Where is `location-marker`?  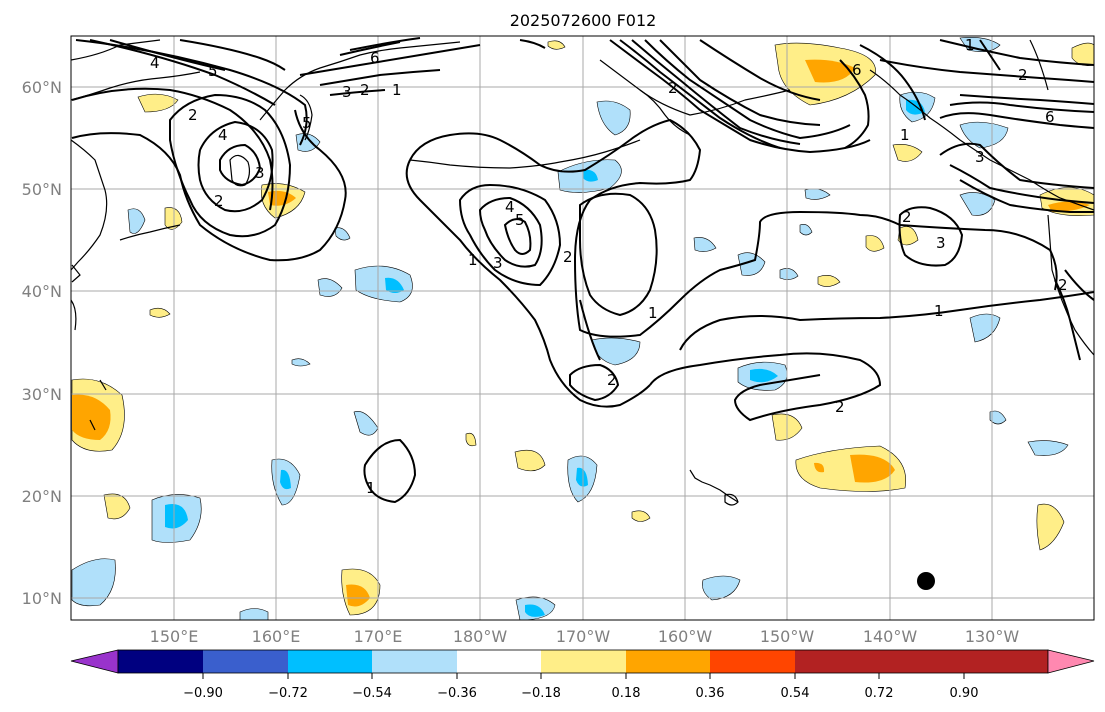
location-marker is located at coordinates (926, 581).